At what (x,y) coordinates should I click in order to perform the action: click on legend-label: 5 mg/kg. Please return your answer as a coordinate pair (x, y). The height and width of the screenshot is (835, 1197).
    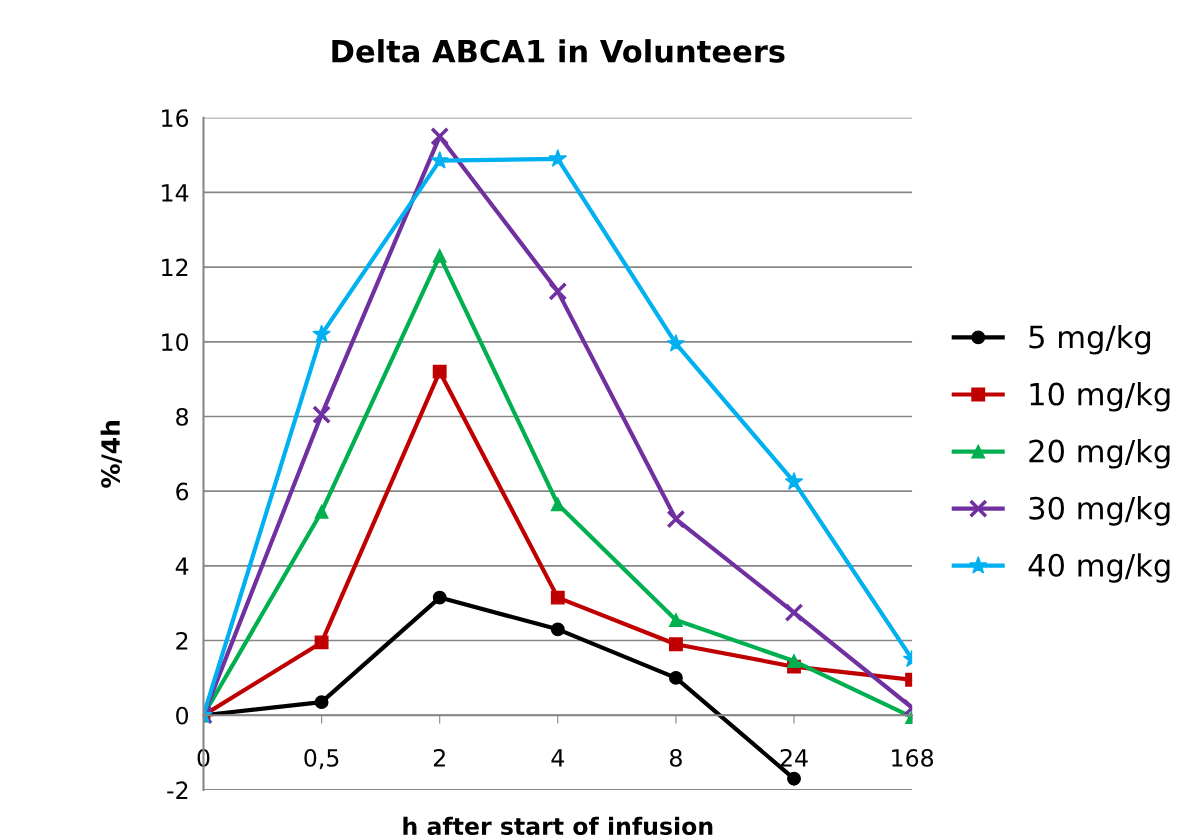
    Looking at the image, I should click on (1090, 339).